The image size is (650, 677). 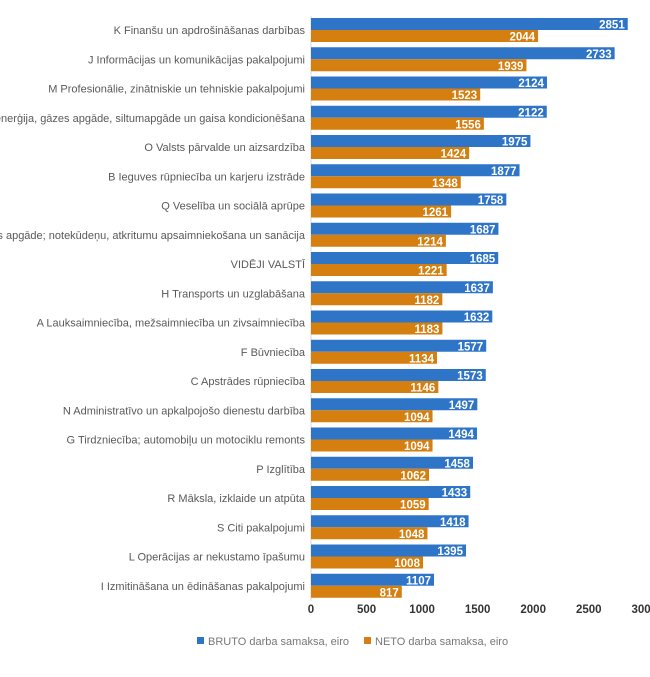 I want to click on data-label: 1637, so click(x=477, y=289).